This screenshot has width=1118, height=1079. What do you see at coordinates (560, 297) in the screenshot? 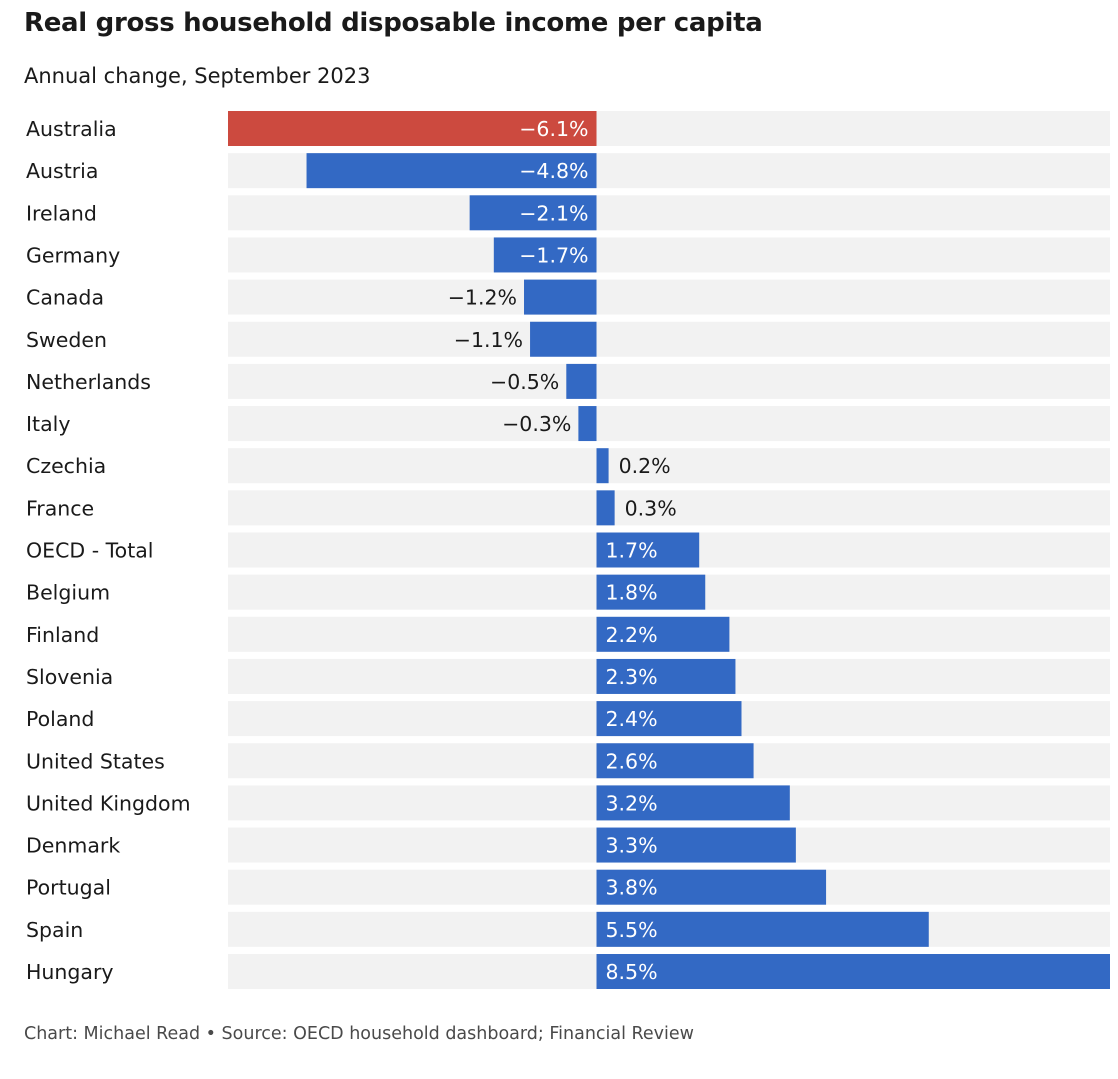
I see `bar-canada` at bounding box center [560, 297].